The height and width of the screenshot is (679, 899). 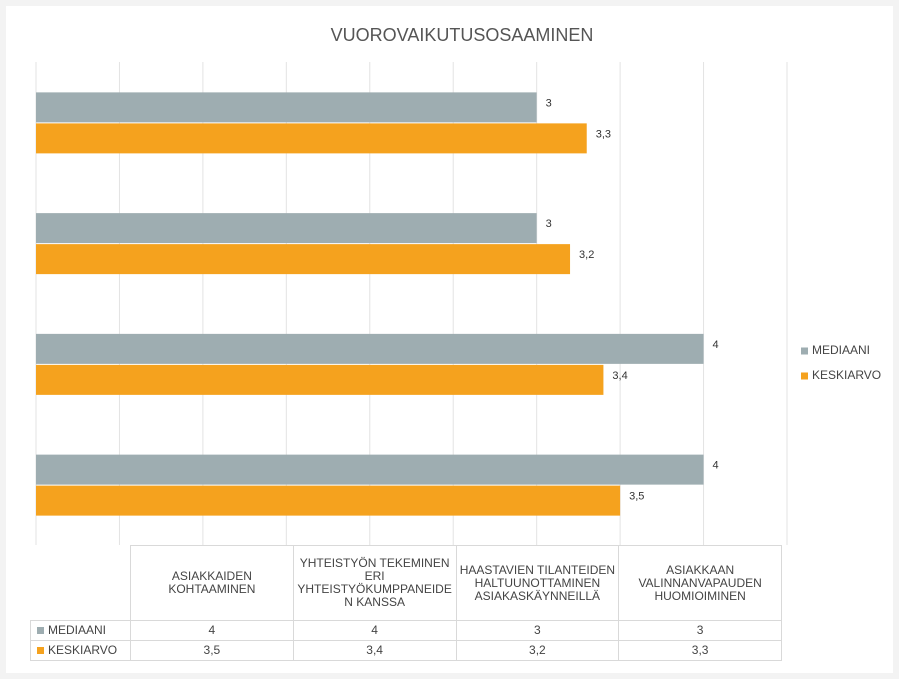 What do you see at coordinates (846, 375) in the screenshot?
I see `legend-label: KESKIARVO` at bounding box center [846, 375].